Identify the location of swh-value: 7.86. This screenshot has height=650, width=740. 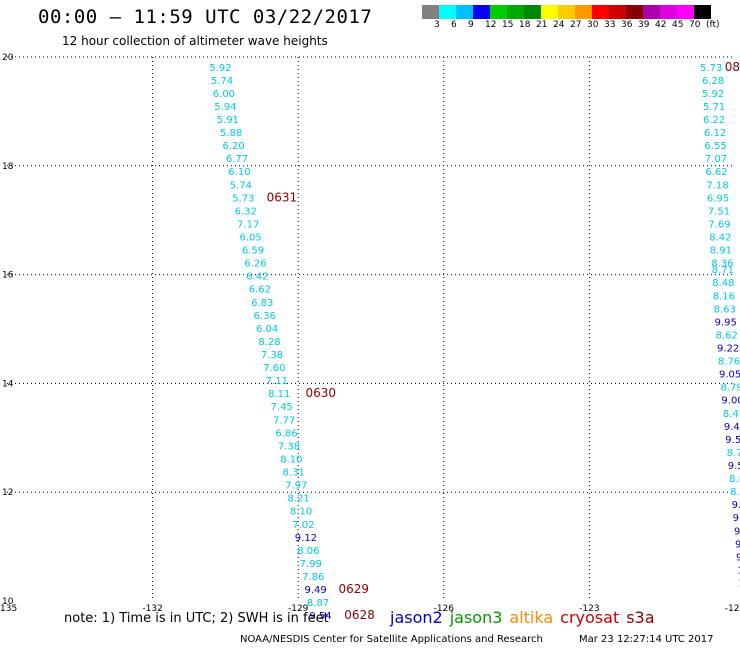
(313, 577).